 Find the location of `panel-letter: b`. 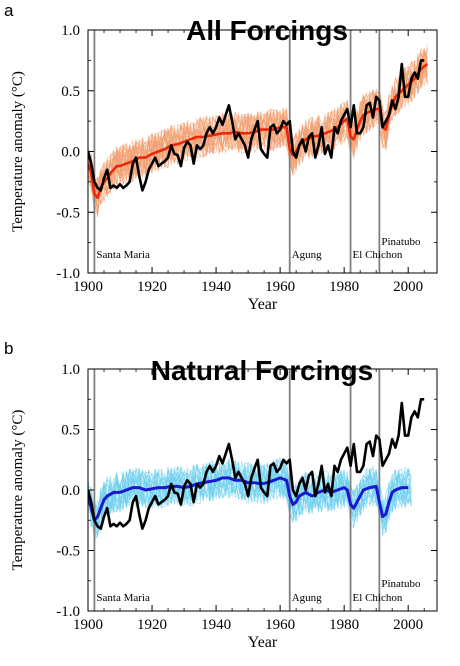

panel-letter: b is located at coordinates (8, 348).